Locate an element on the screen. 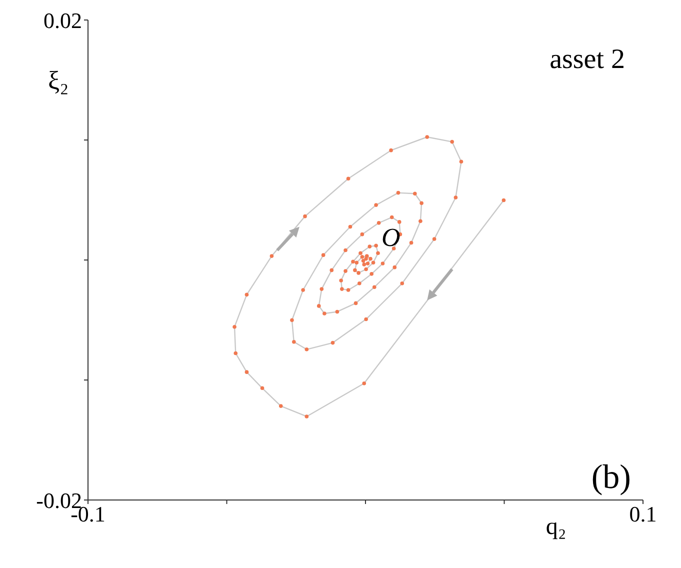  x-tick-label: 0.1 is located at coordinates (643, 514).